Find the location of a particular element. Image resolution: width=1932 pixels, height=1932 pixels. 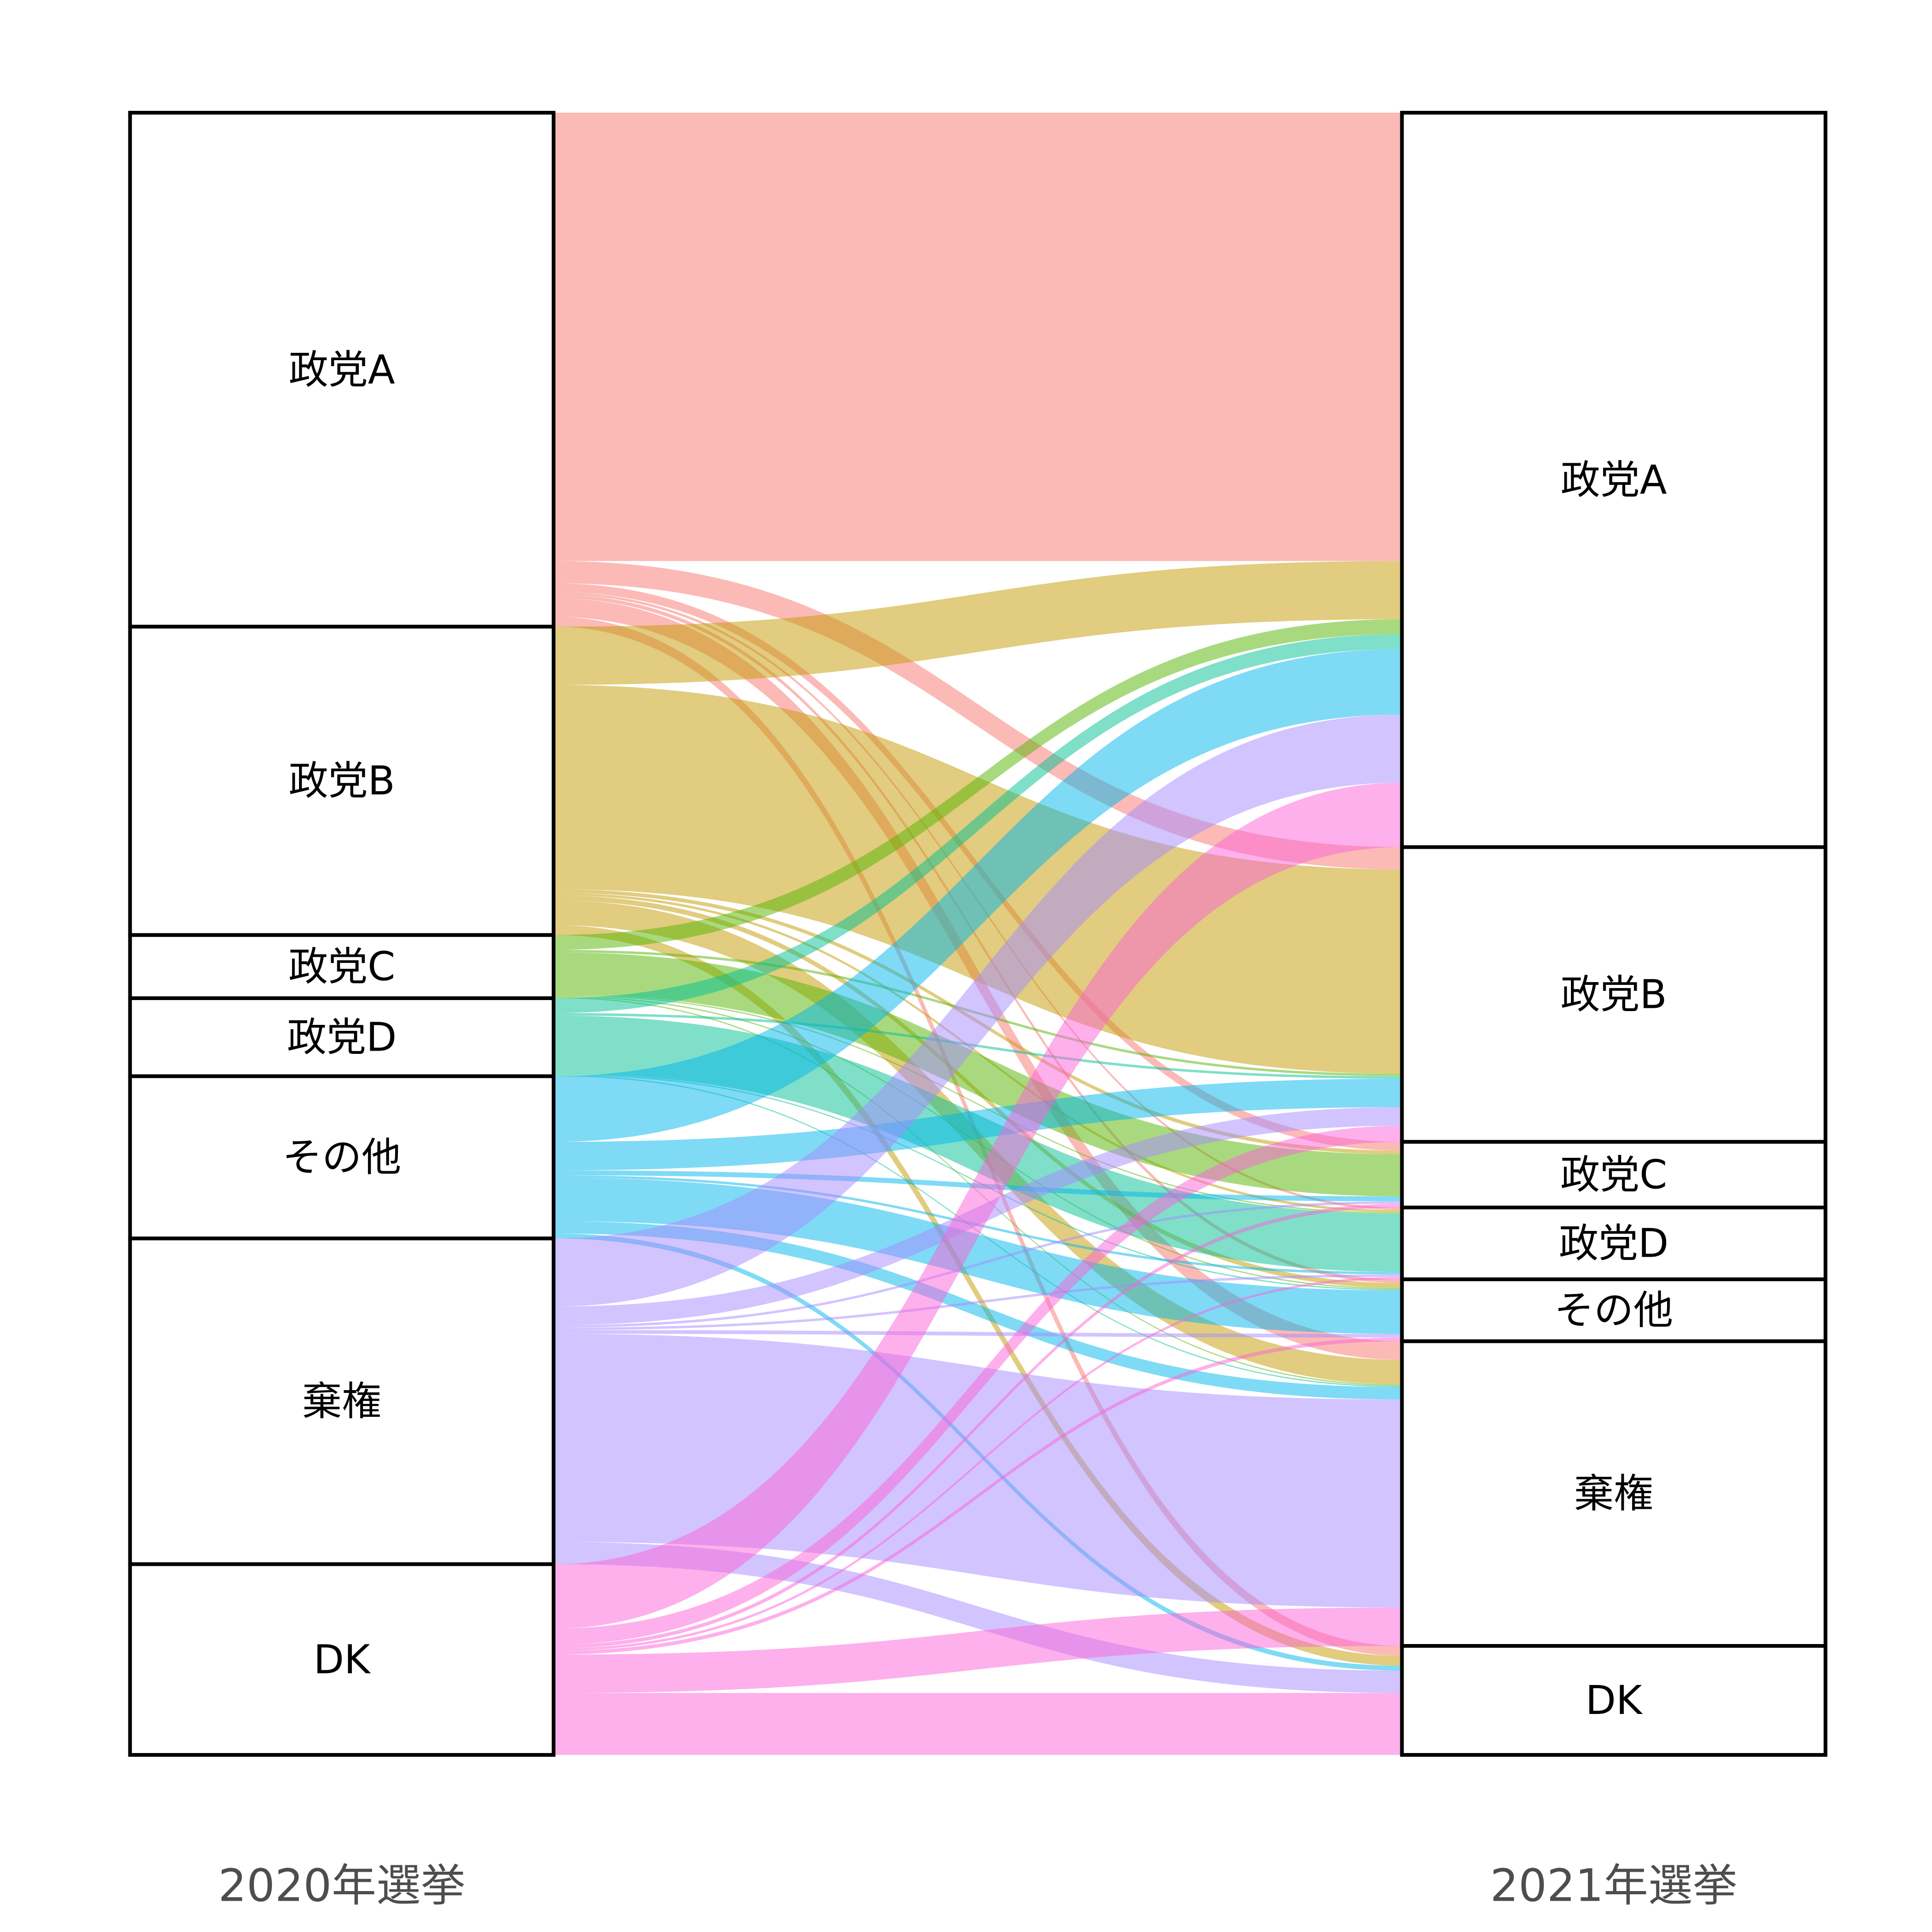

stratum-2020-5-label: 棄権 is located at coordinates (341, 1402).